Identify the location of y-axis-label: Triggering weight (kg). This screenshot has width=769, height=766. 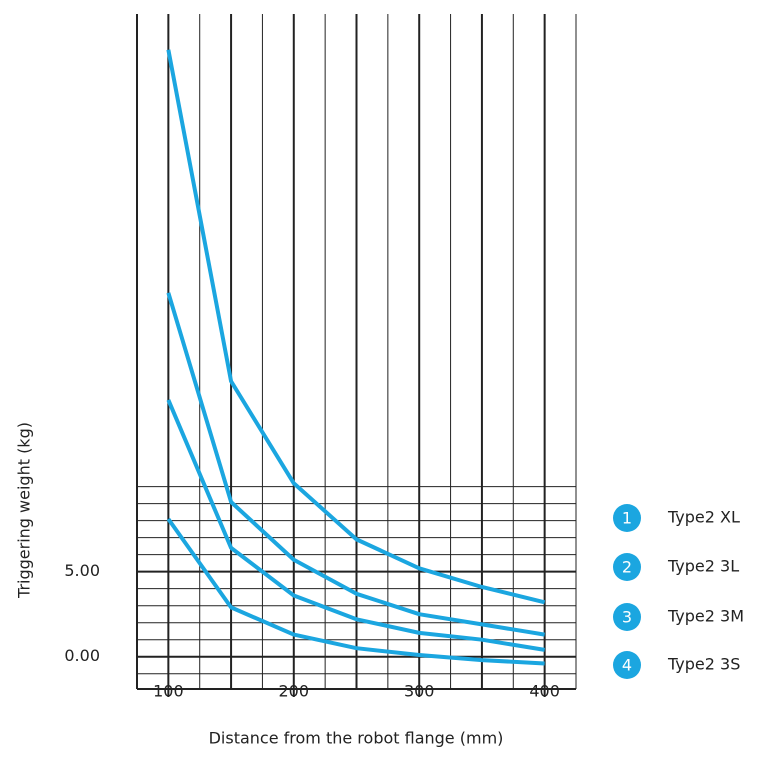
(24, 510).